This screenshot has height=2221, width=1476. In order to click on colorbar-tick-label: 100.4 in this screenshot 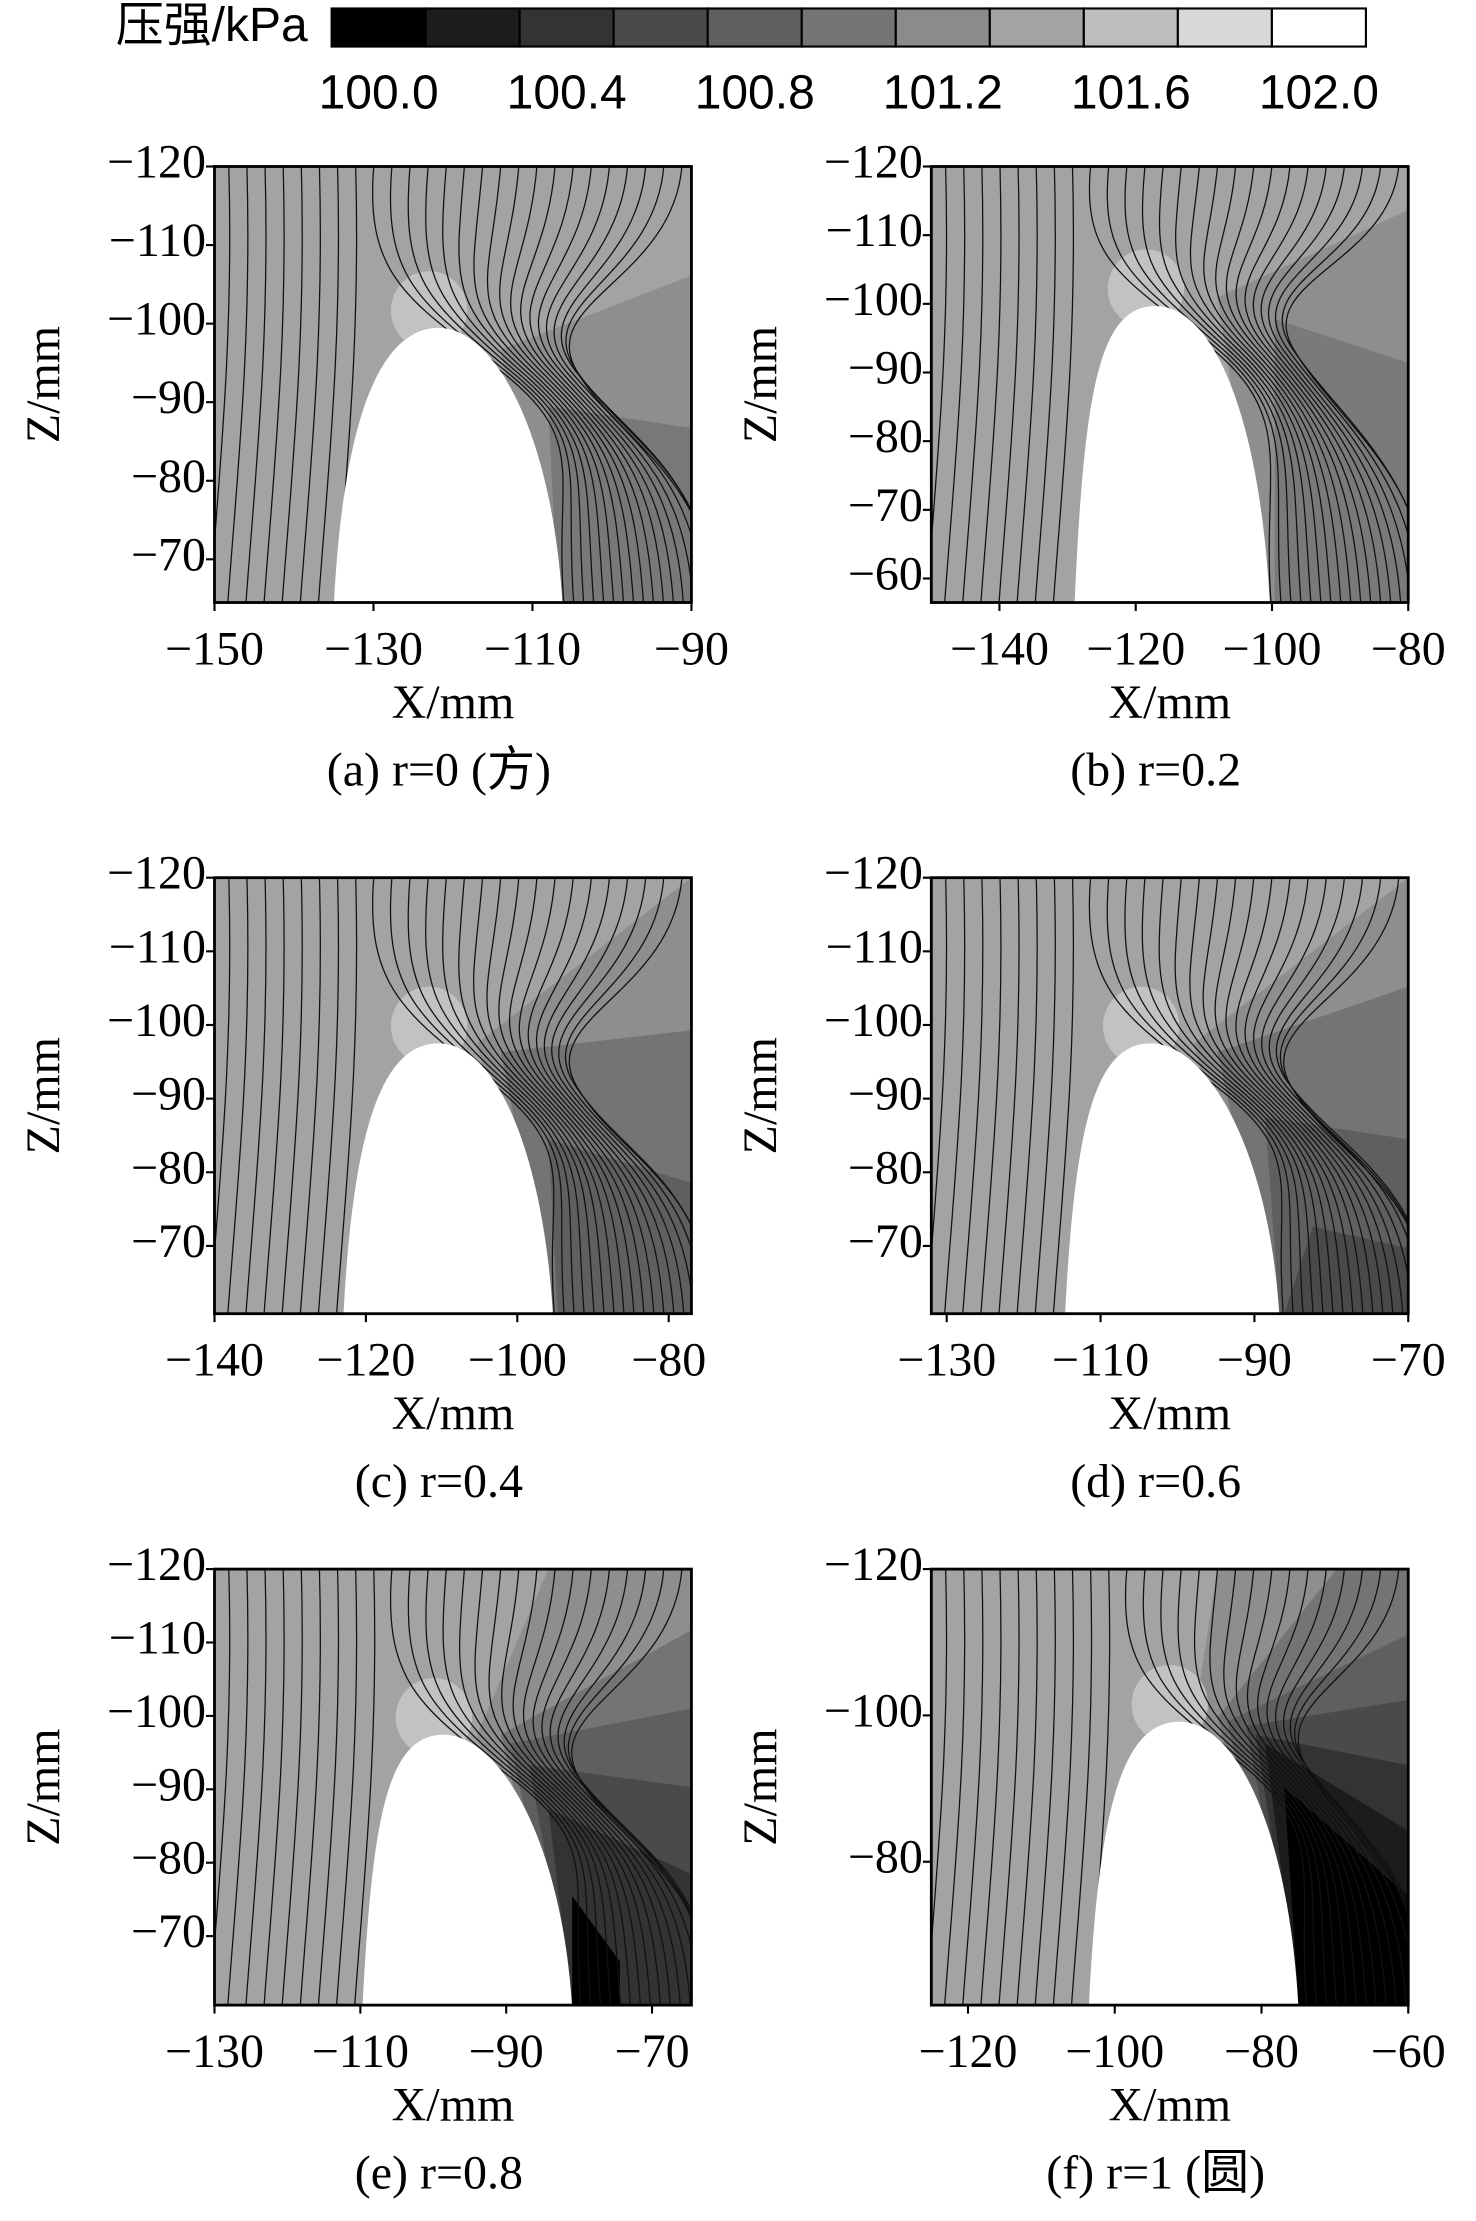, I will do `click(567, 93)`.